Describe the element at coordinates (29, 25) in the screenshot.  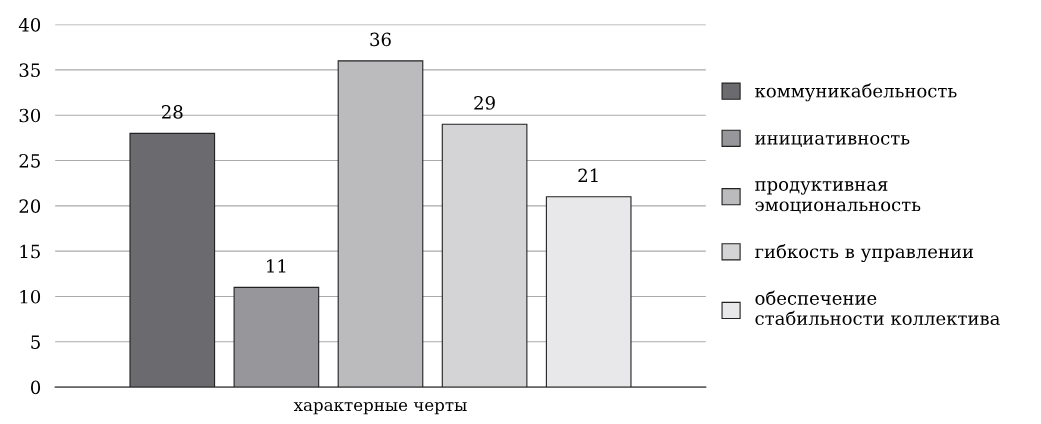
I see `y-tick-label: 40` at that location.